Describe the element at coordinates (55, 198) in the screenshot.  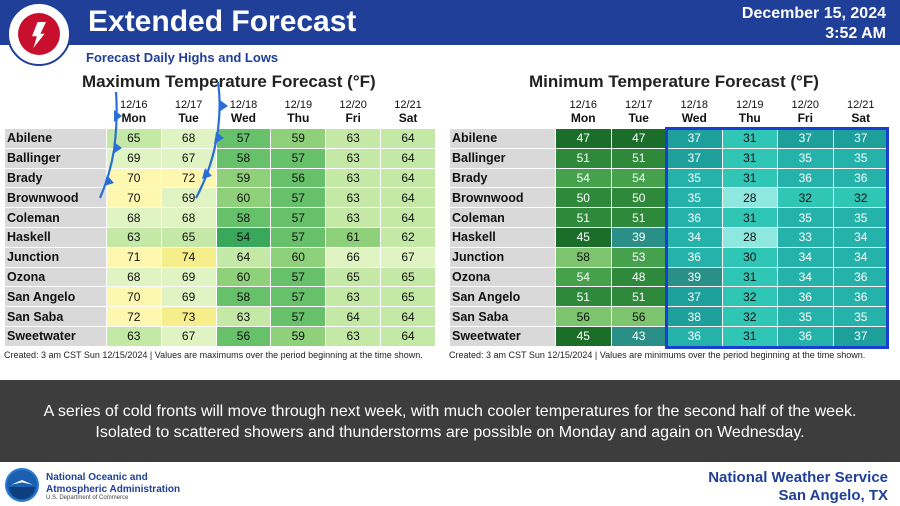
I see `city-name: Brownwood` at that location.